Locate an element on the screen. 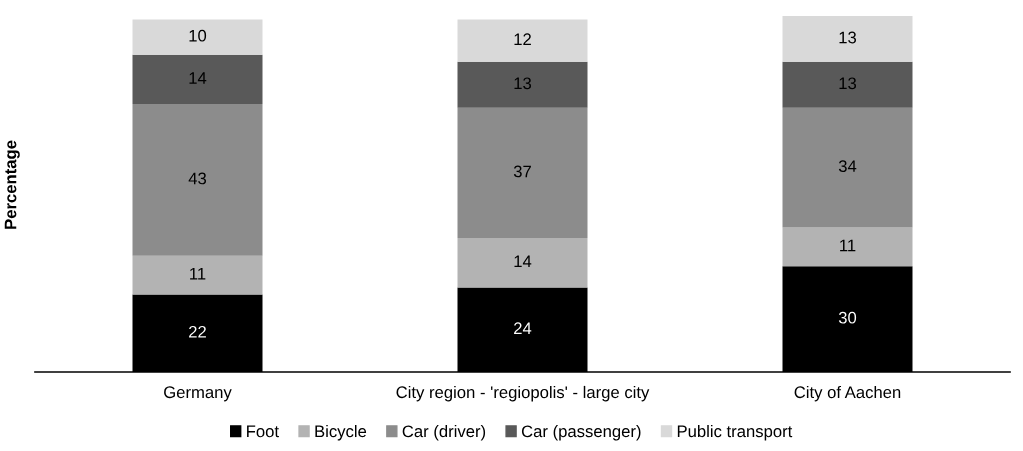 This screenshot has width=1023, height=451. legend-label: Public transport is located at coordinates (735, 432).